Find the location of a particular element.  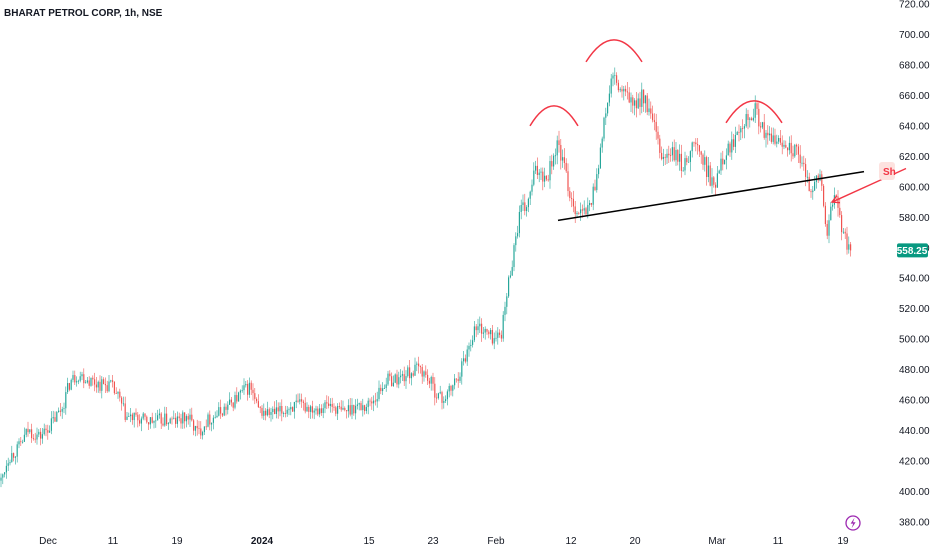

y-tick-label: 700.00 is located at coordinates (914, 35).